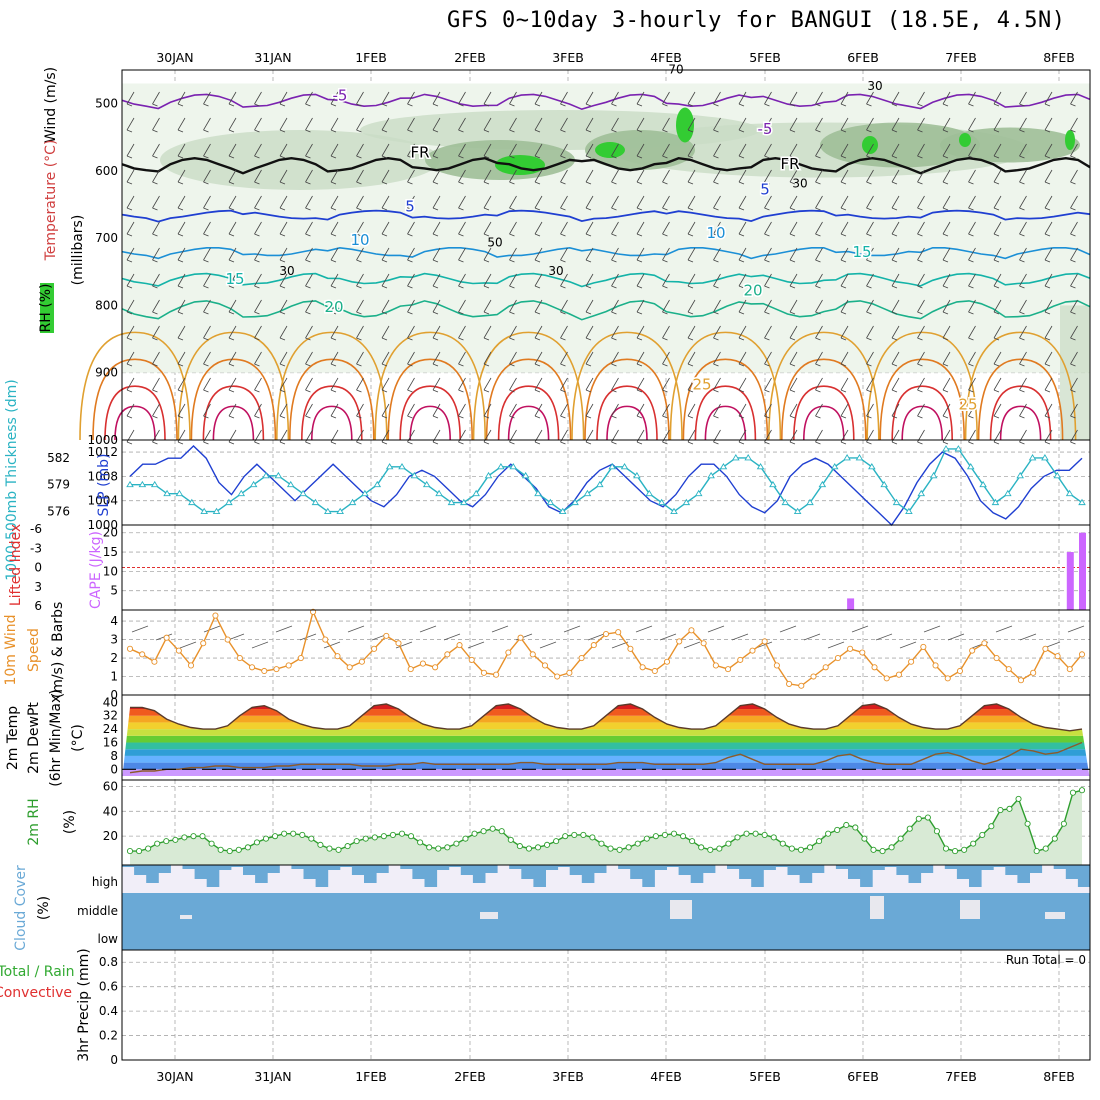 The image size is (1100, 1100). Describe the element at coordinates (851, 604) in the screenshot. I see `cape-bar` at that location.